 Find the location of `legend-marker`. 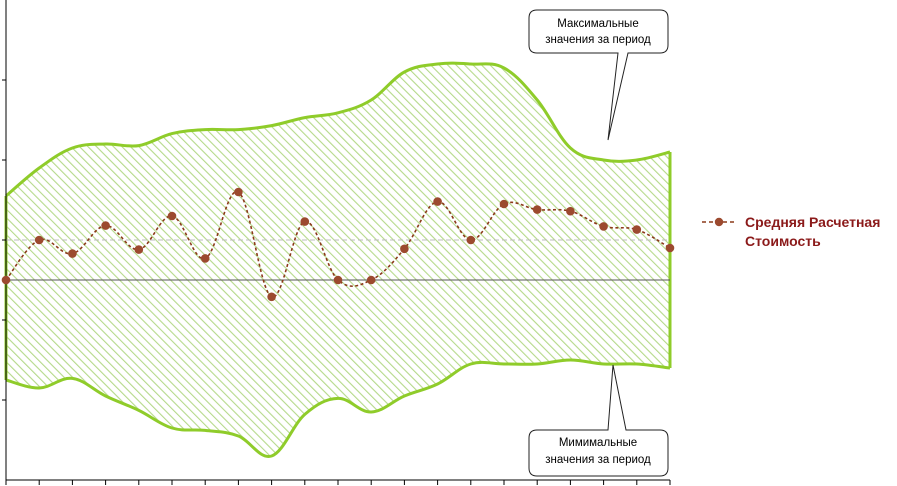

legend-marker is located at coordinates (719, 222).